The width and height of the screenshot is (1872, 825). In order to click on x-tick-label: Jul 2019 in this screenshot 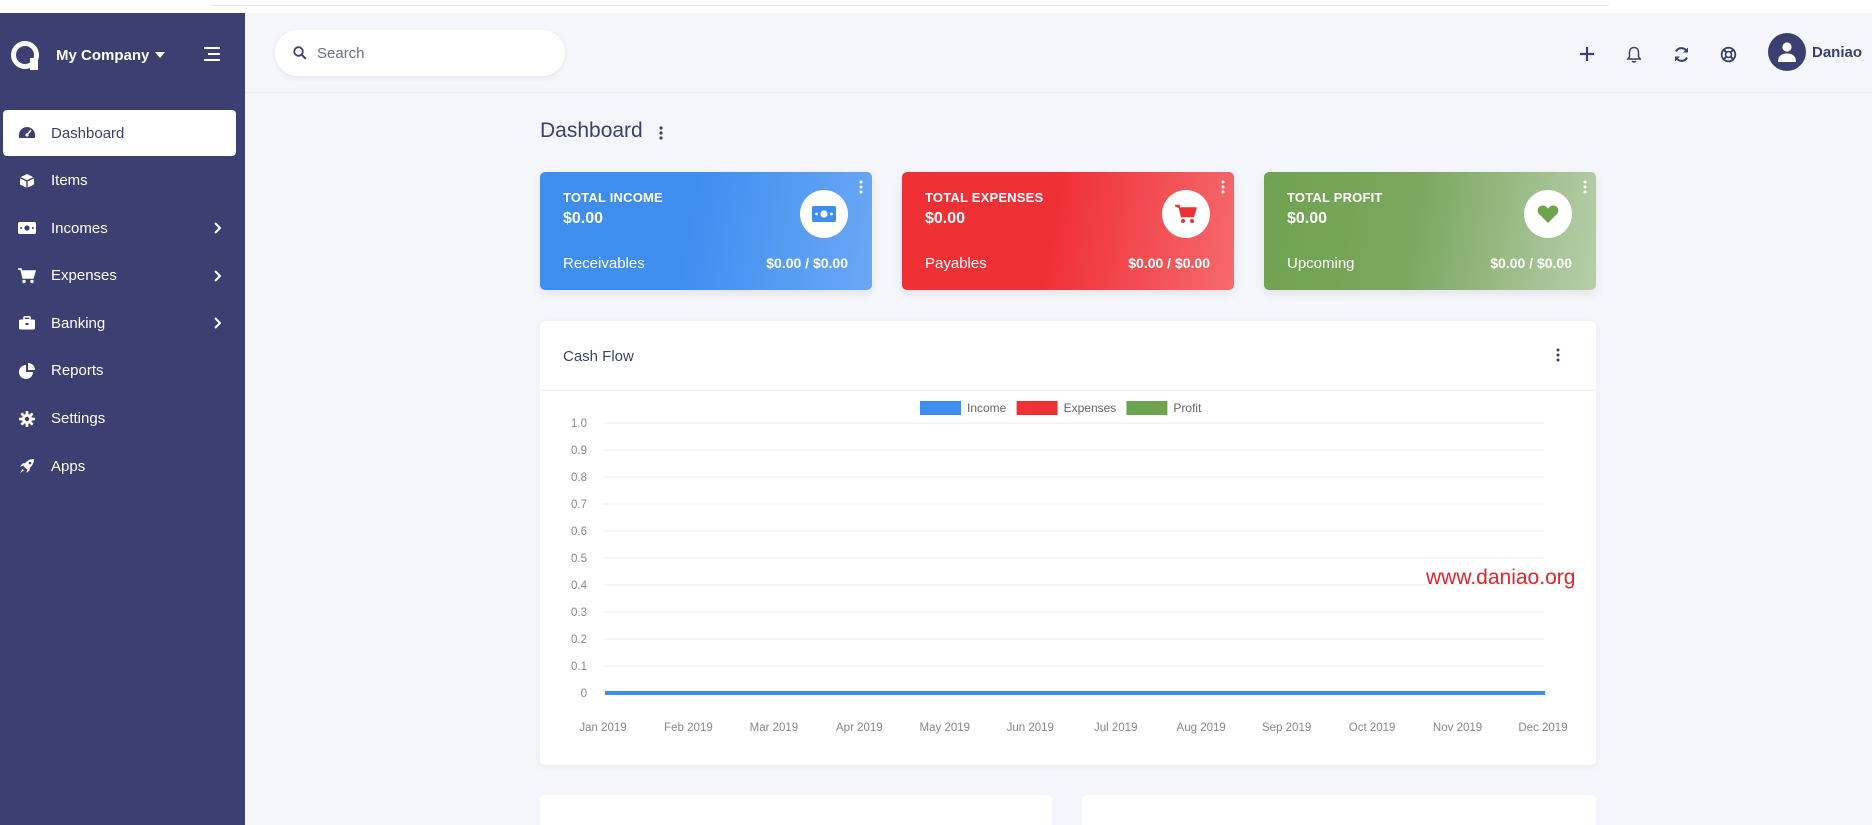, I will do `click(1115, 728)`.